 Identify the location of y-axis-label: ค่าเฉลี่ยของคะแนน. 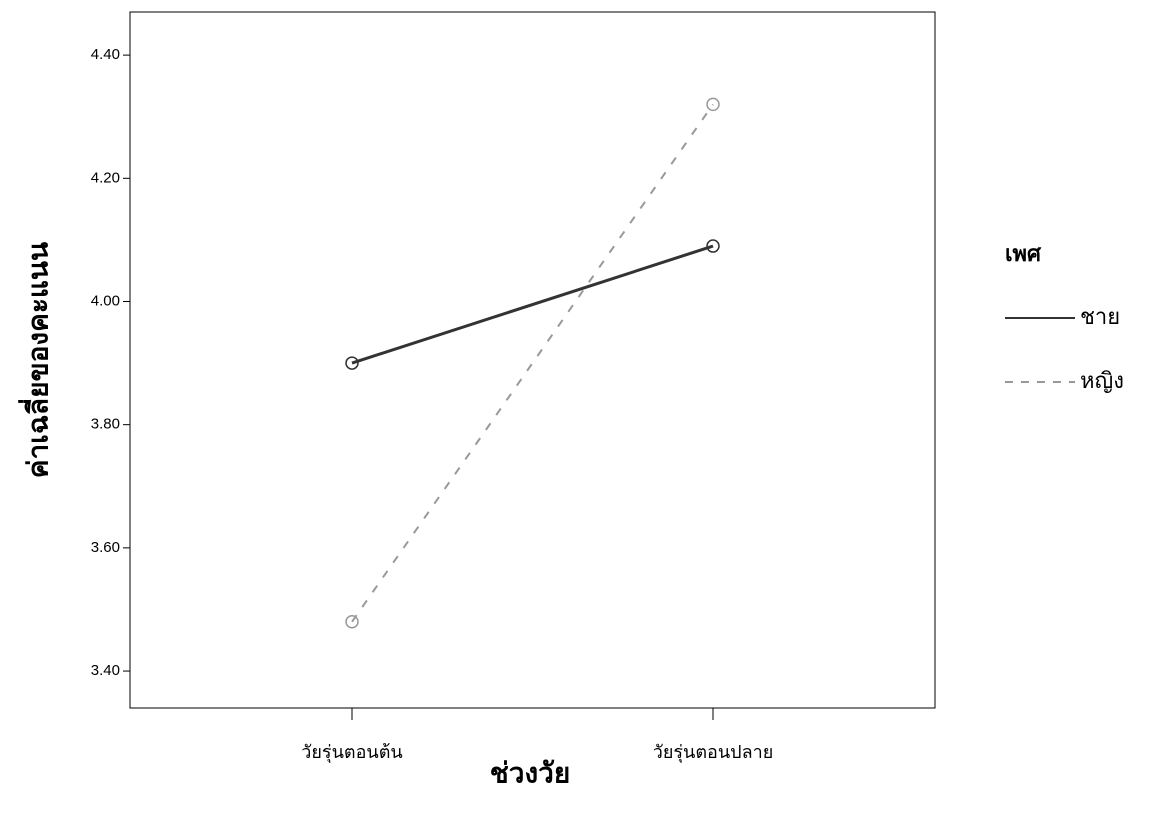
(36, 360).